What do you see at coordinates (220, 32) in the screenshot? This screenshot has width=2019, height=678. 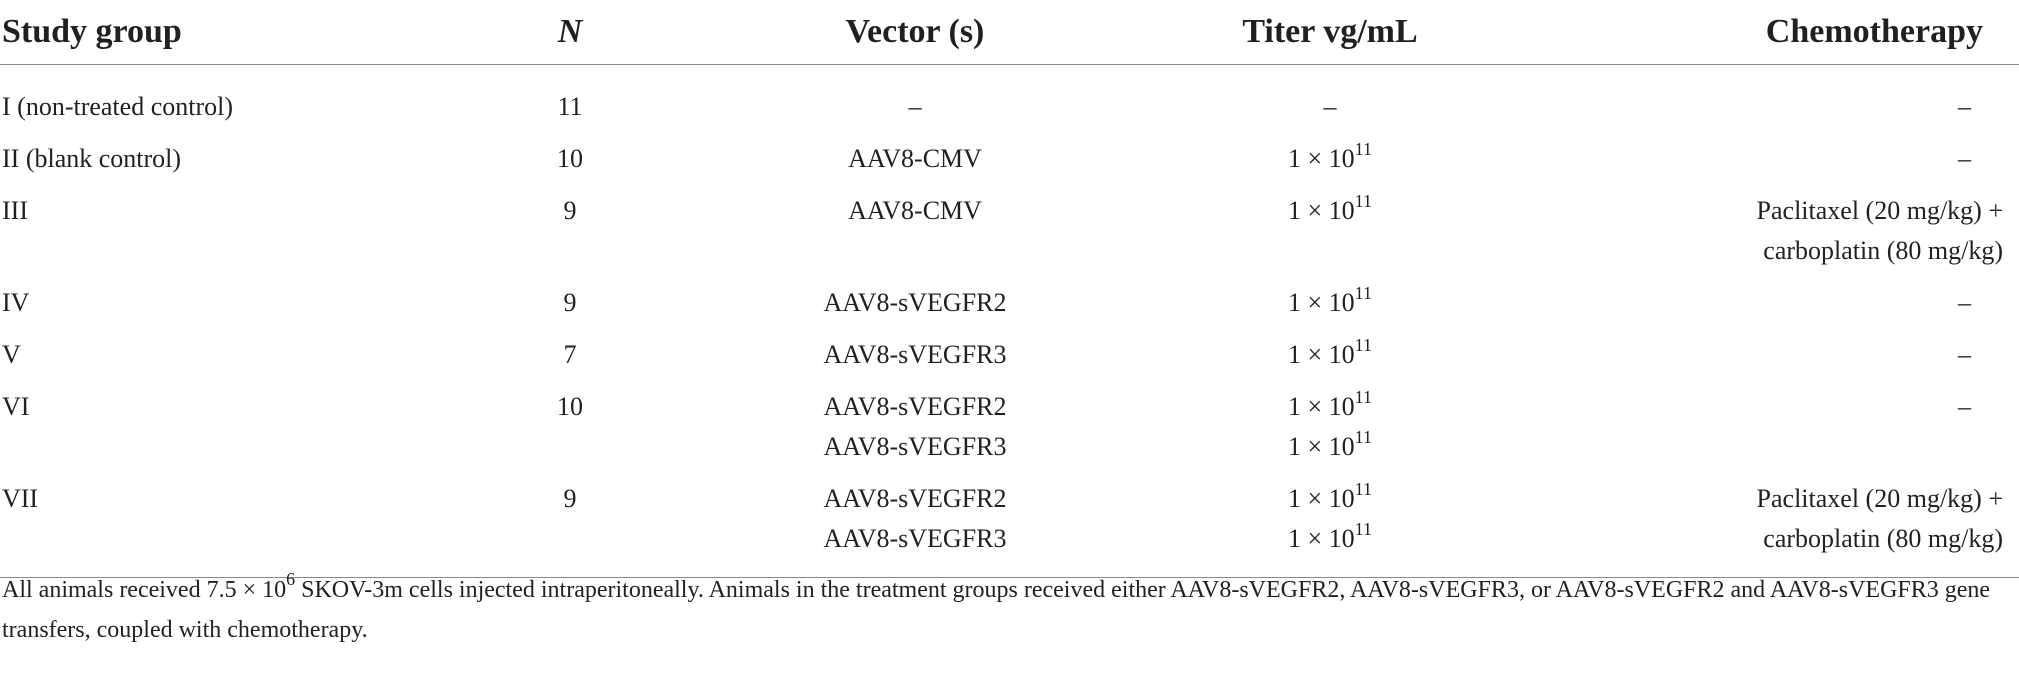 I see `header-study-group: Study group` at bounding box center [220, 32].